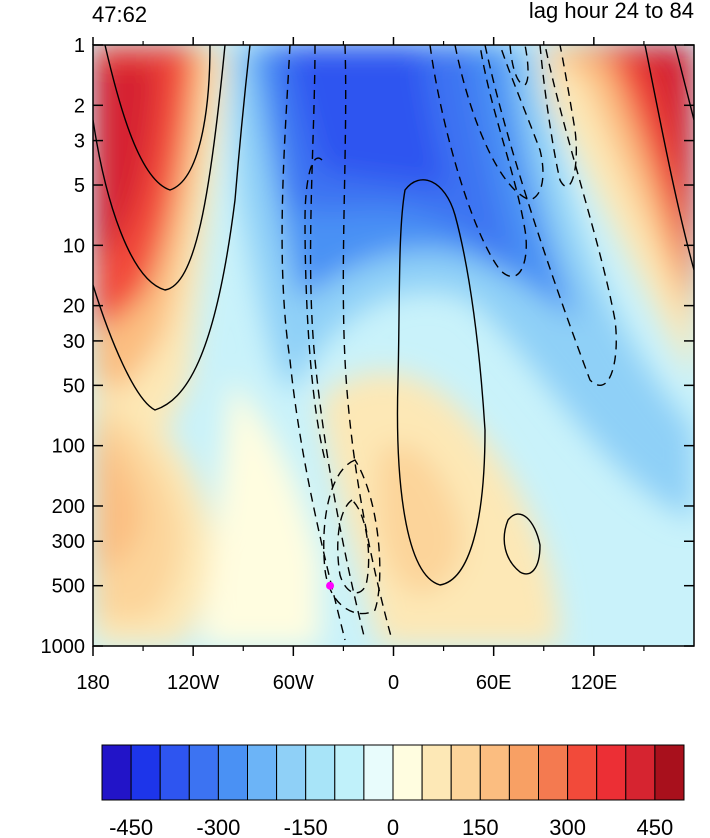  What do you see at coordinates (74, 307) in the screenshot?
I see `y-tick-label: 20` at bounding box center [74, 307].